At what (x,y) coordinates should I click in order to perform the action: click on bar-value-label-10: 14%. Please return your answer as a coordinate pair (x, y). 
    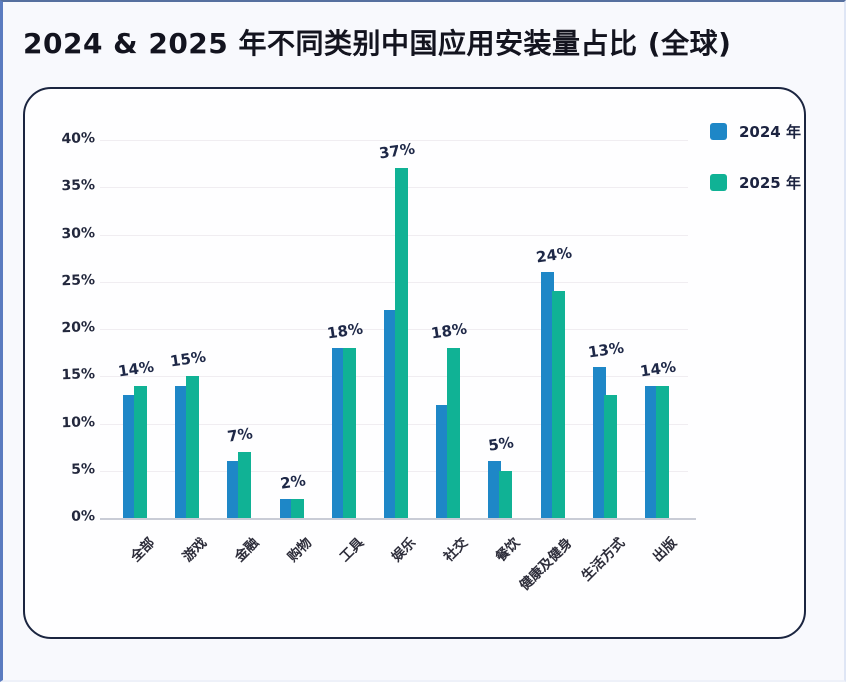
    Looking at the image, I should click on (658, 369).